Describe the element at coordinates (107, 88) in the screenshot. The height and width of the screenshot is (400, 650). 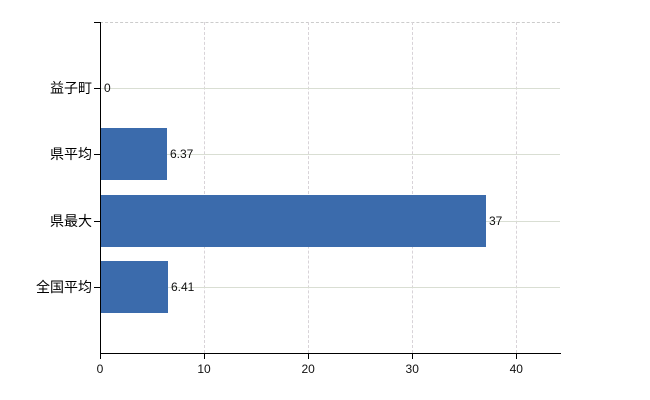
I see `bar-value-label: 0` at that location.